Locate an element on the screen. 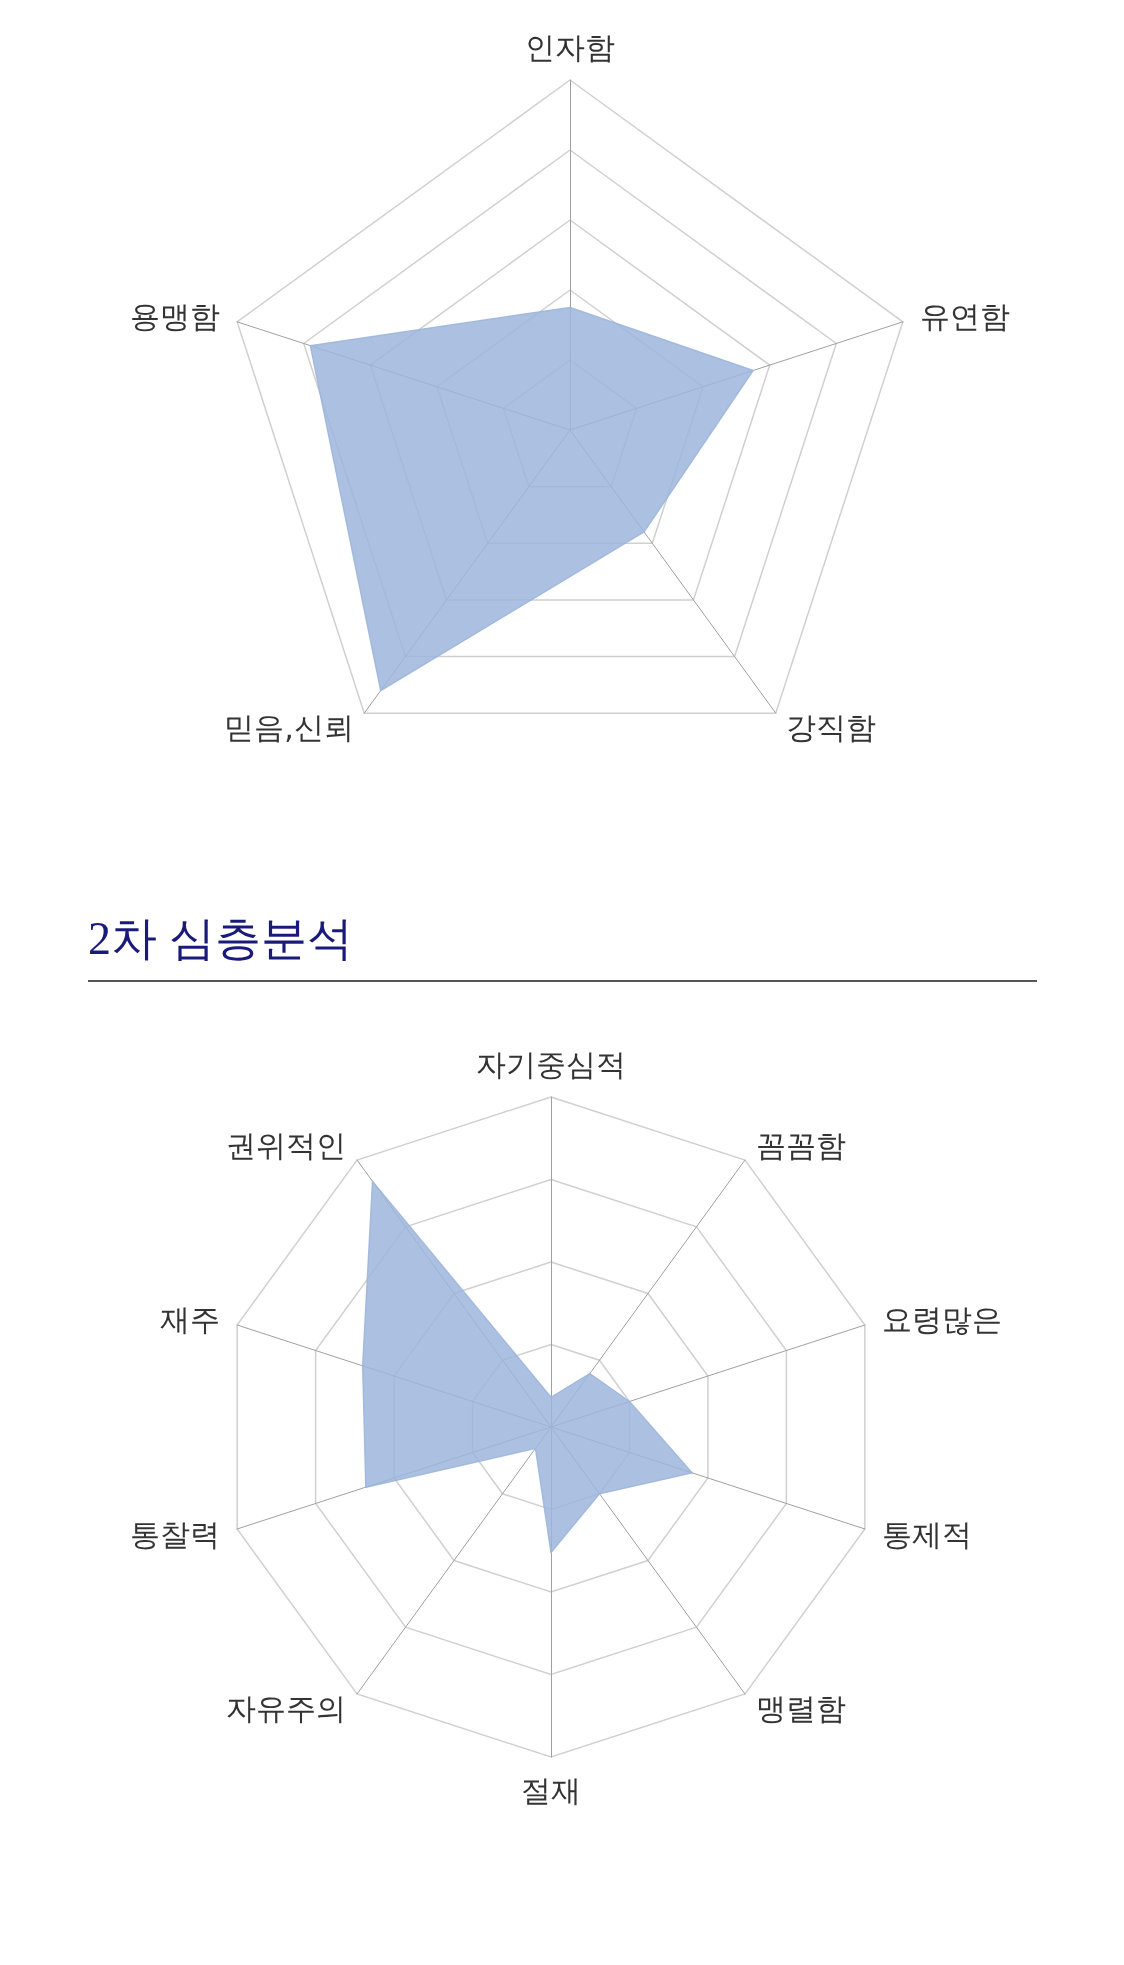 This screenshot has height=1965, width=1124. spoke-label: 통찰력 is located at coordinates (175, 1535).